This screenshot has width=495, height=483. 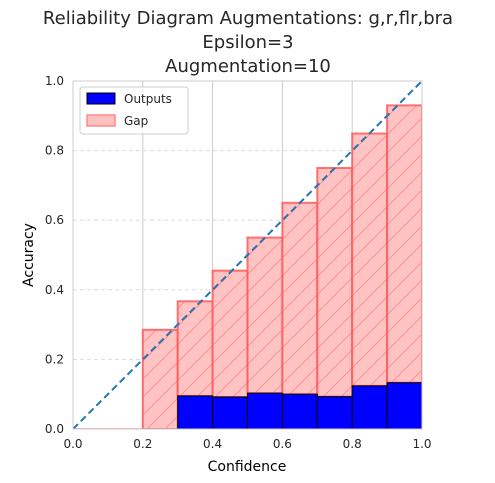 I want to click on x-tick-label-1: 0.2, so click(x=142, y=444).